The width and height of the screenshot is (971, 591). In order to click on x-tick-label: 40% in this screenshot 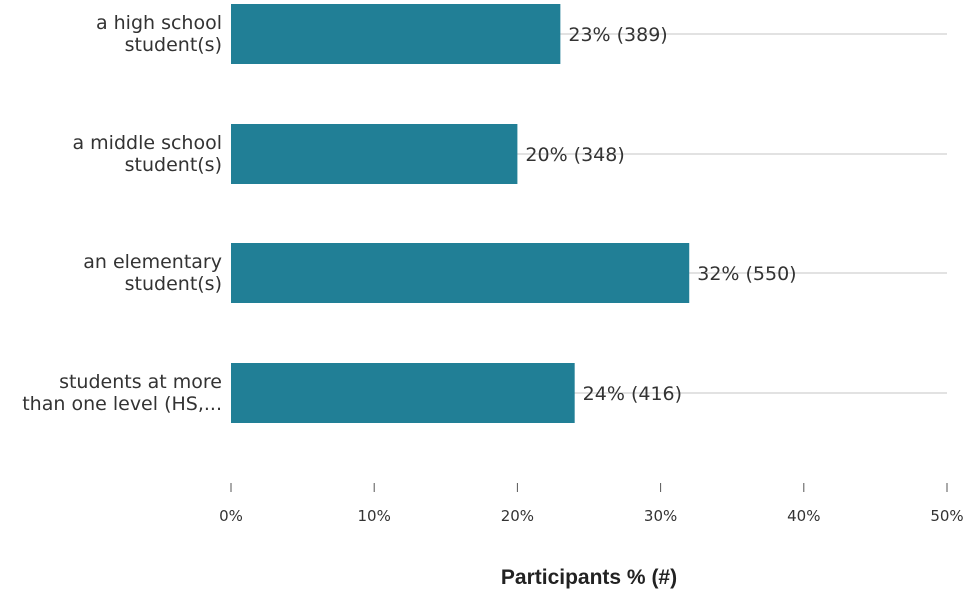, I will do `click(803, 516)`.